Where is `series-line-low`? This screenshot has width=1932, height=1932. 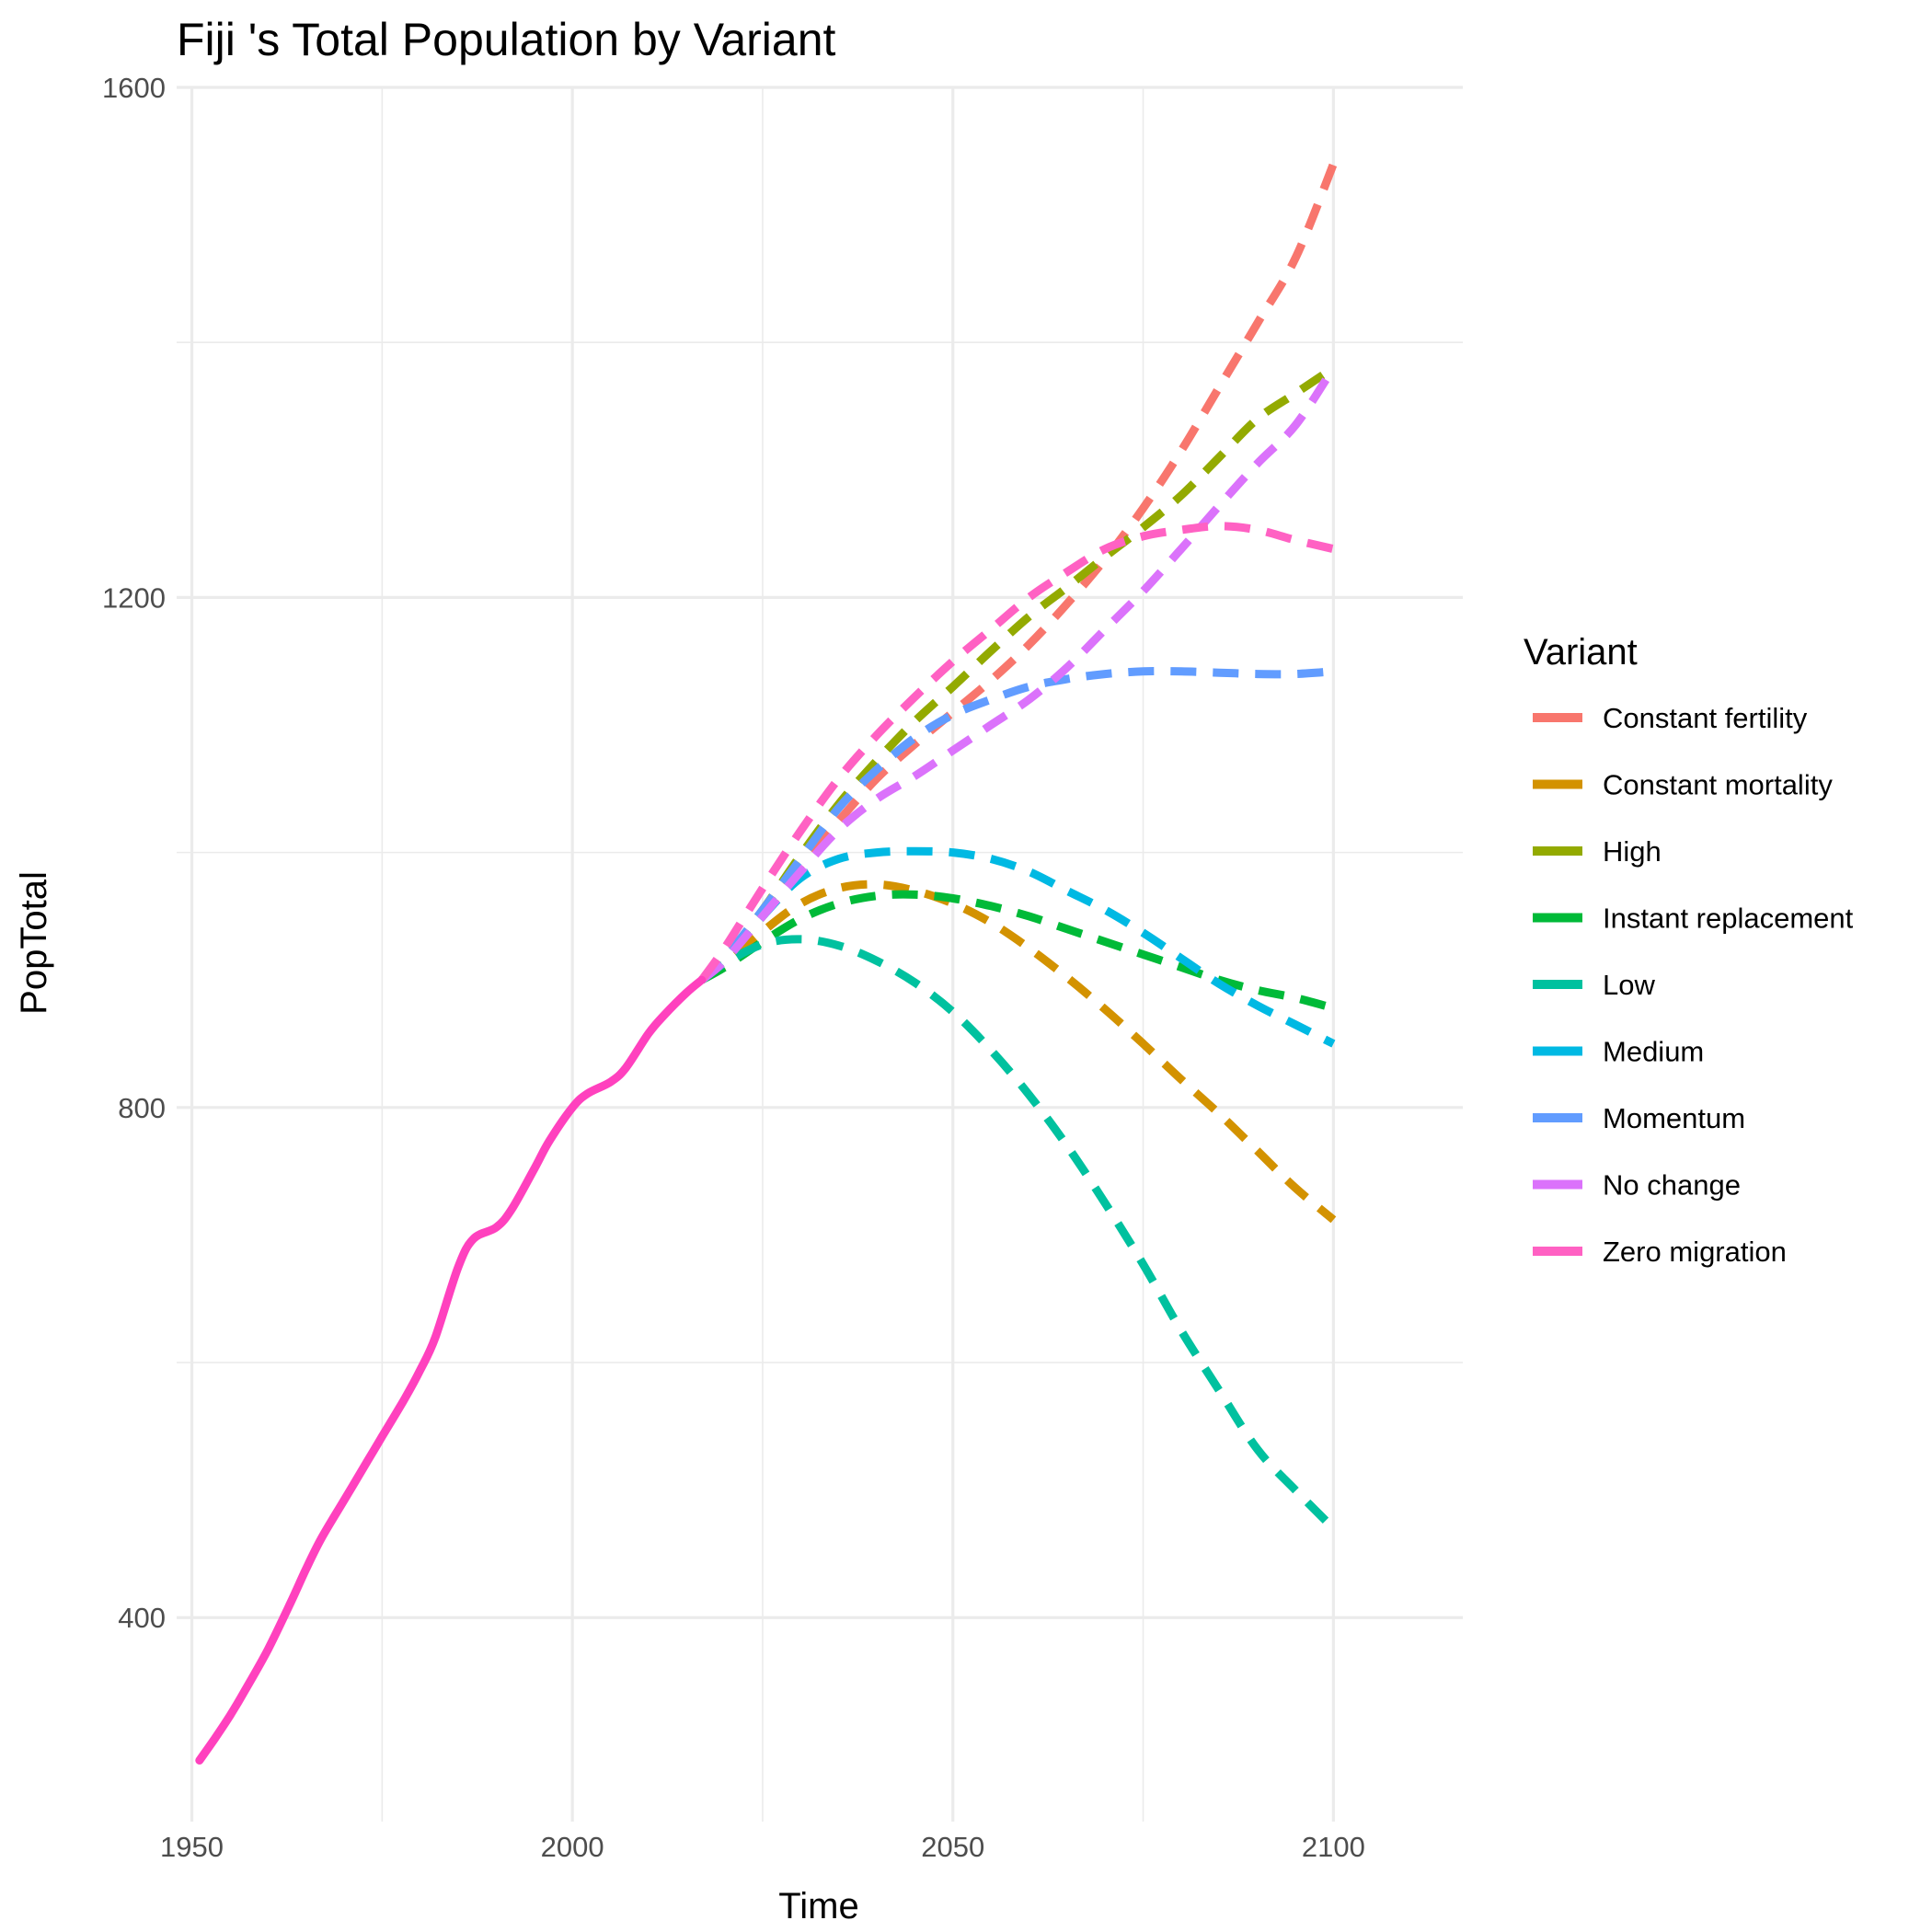
series-line-low is located at coordinates (1018, 1233).